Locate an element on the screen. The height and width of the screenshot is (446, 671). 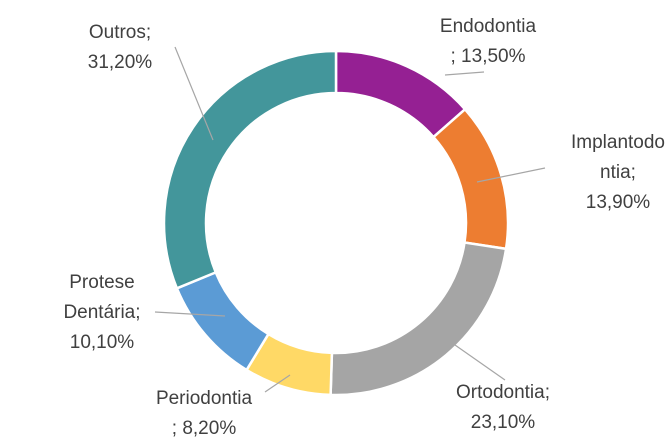
slice-implantodontia is located at coordinates (470, 179).